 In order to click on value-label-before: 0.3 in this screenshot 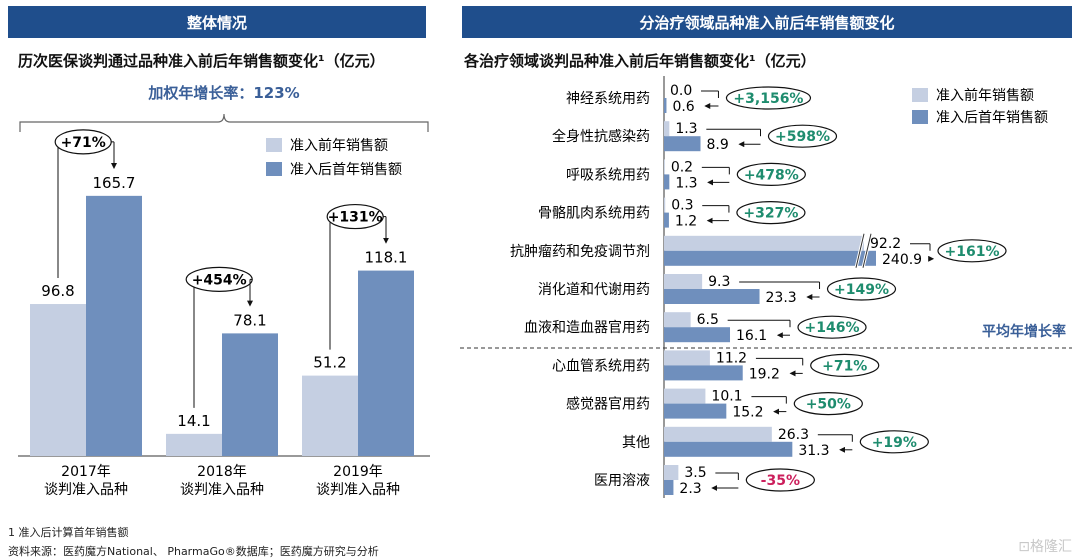, I will do `click(682, 206)`.